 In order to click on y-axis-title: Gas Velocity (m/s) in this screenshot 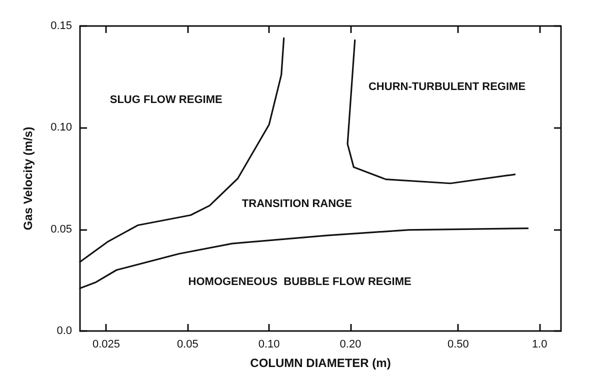, I will do `click(28, 178)`.